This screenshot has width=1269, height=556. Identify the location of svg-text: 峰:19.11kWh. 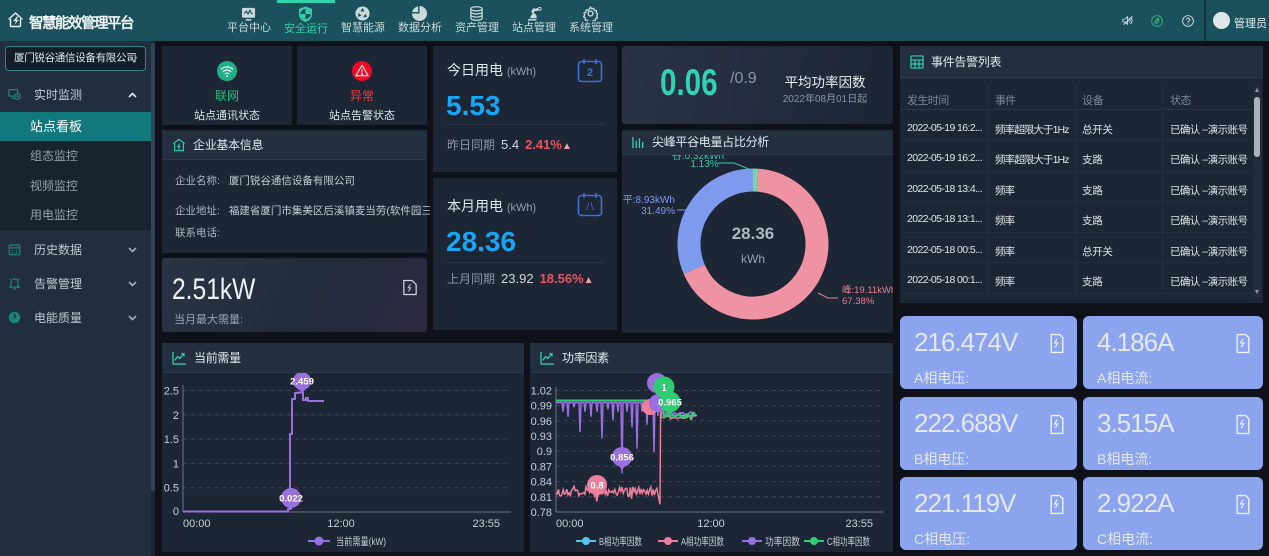
(867, 290).